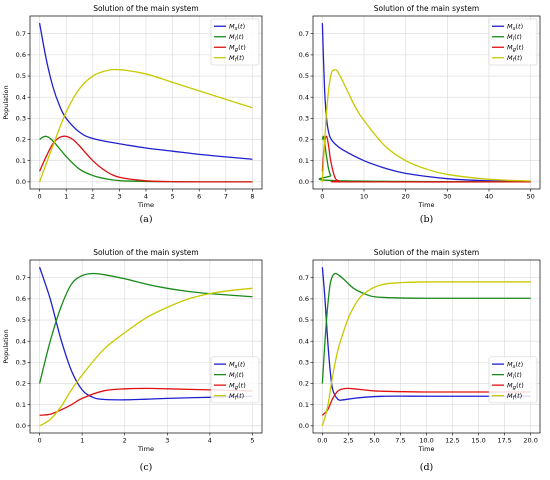 This screenshot has height=480, width=550. What do you see at coordinates (504, 441) in the screenshot?
I see `x-tick-label: 17.5` at bounding box center [504, 441].